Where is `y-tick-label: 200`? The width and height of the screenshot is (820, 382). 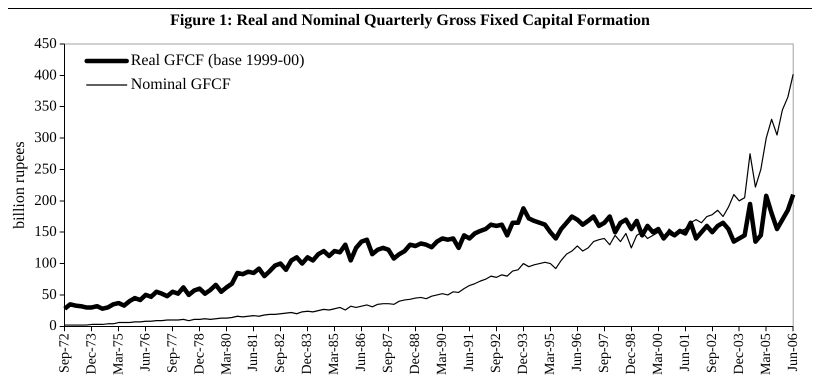 y-tick-label: 200 is located at coordinates (45, 200).